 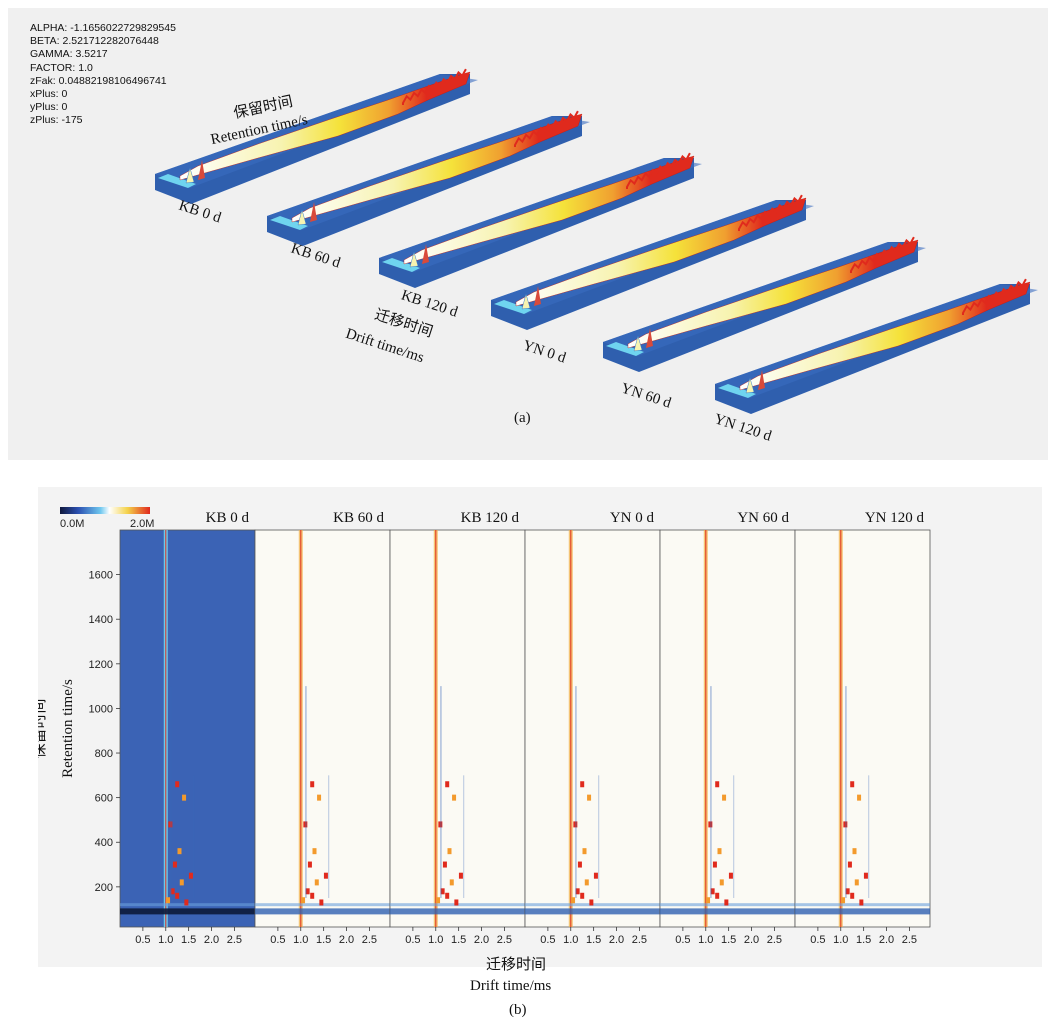 I want to click on heatmap-panel-2: KB 60 d 0.5 1.0 1.5 2.0 2.5, so click(x=322, y=728).